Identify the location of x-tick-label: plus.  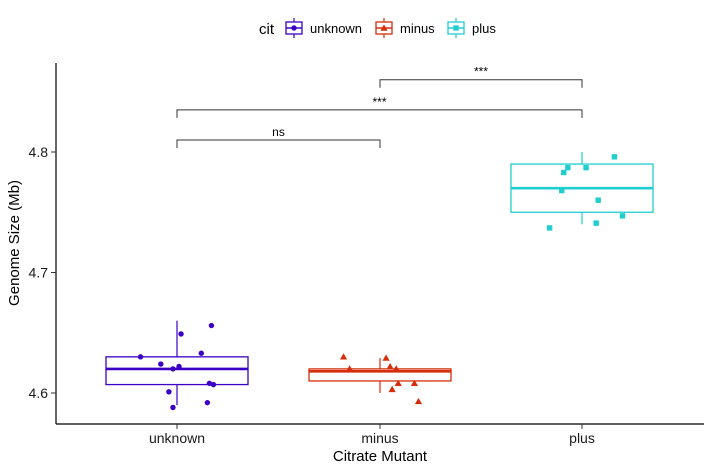
(582, 438).